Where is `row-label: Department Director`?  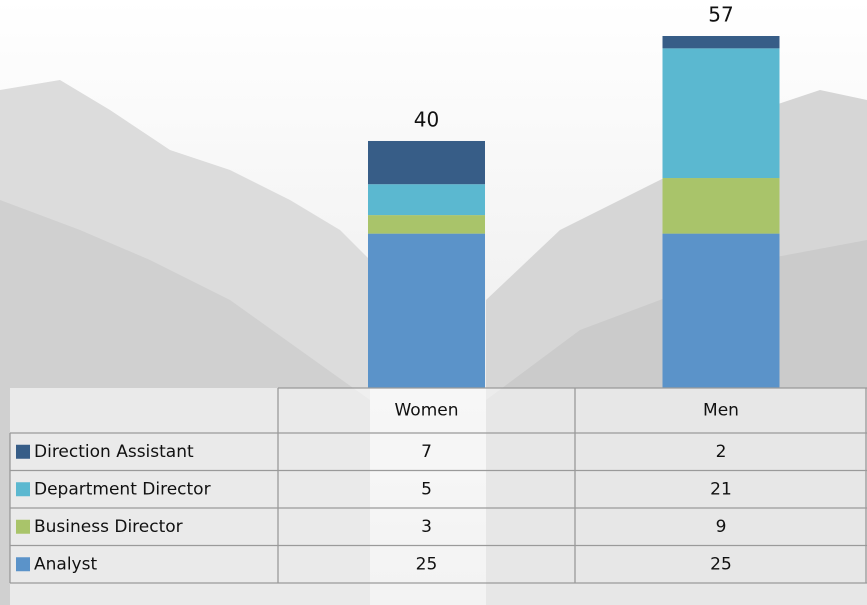 row-label: Department Director is located at coordinates (122, 489).